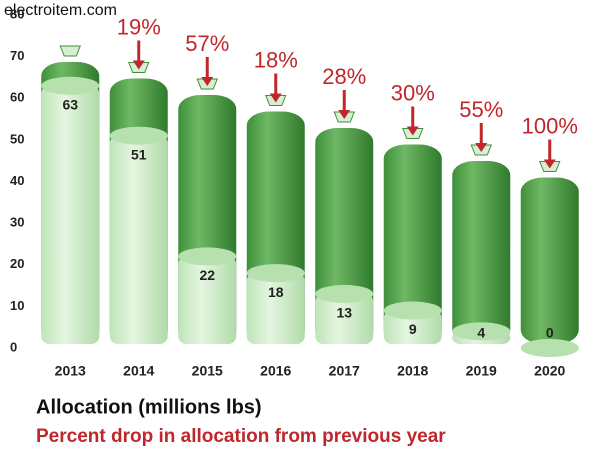  What do you see at coordinates (70, 104) in the screenshot?
I see `value-label: 63` at bounding box center [70, 104].